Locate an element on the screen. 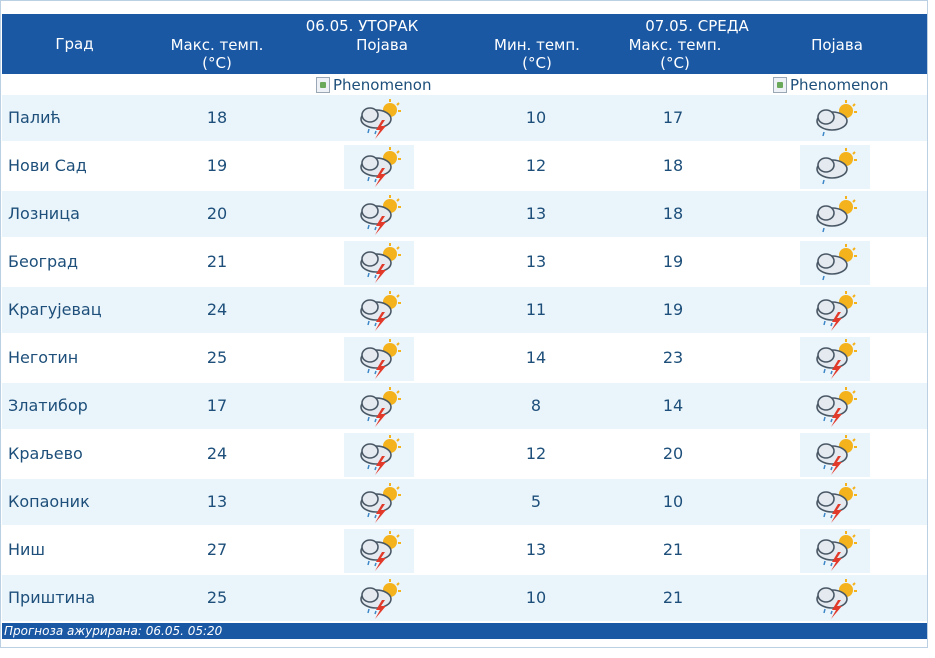  day1-max-temp: 20 is located at coordinates (217, 213).